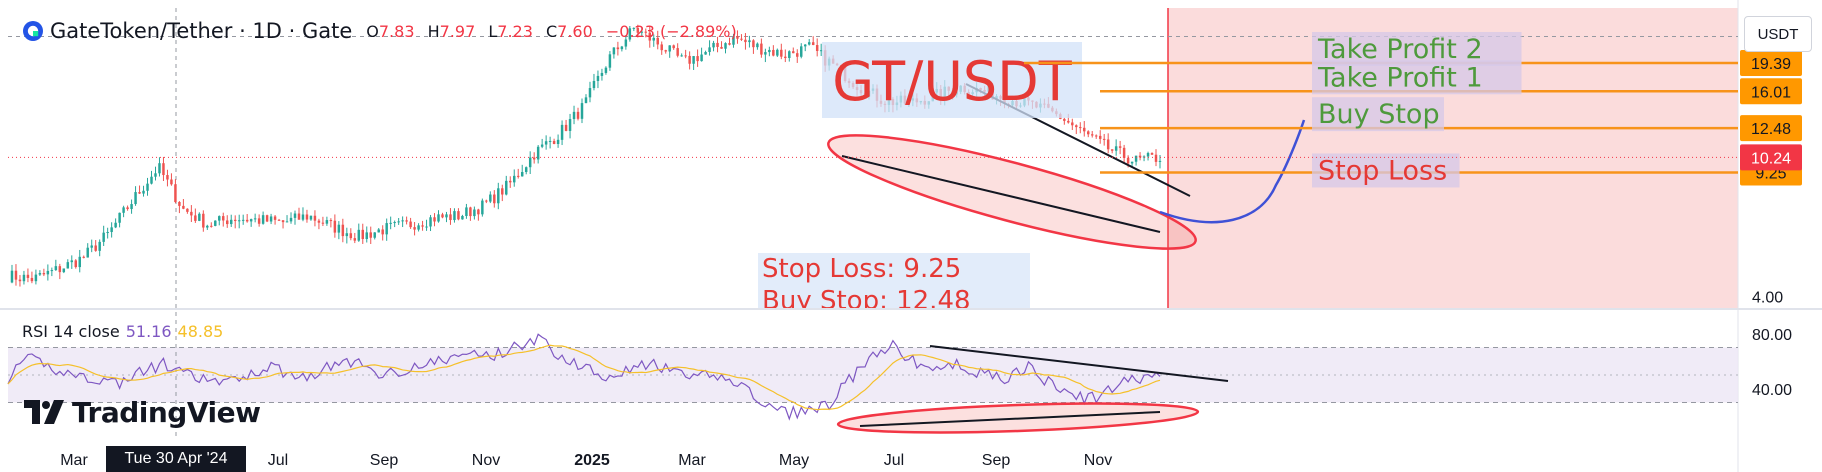 The height and width of the screenshot is (472, 1822). Describe the element at coordinates (457, 31) in the screenshot. I see `high-value: 7.97` at that location.